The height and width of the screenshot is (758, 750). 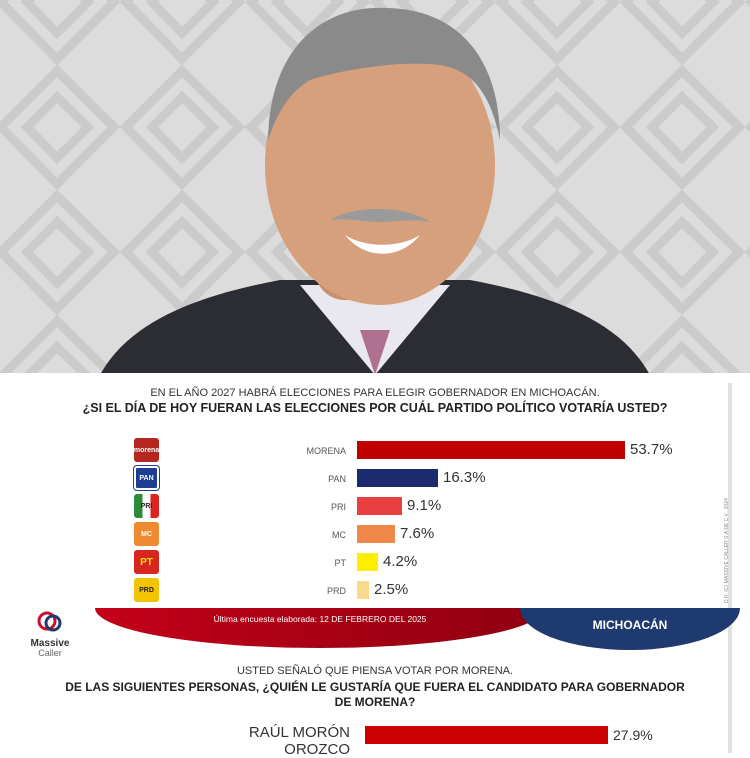 What do you see at coordinates (336, 591) in the screenshot?
I see `party-label-prd: PRD` at bounding box center [336, 591].